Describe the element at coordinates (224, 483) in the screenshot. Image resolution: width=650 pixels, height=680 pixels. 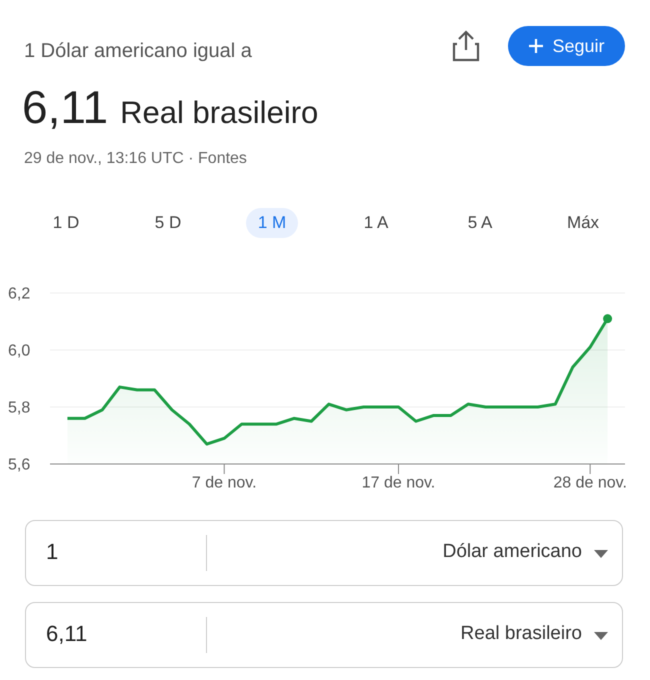
I see `x-tick-label: 7 de nov.` at that location.